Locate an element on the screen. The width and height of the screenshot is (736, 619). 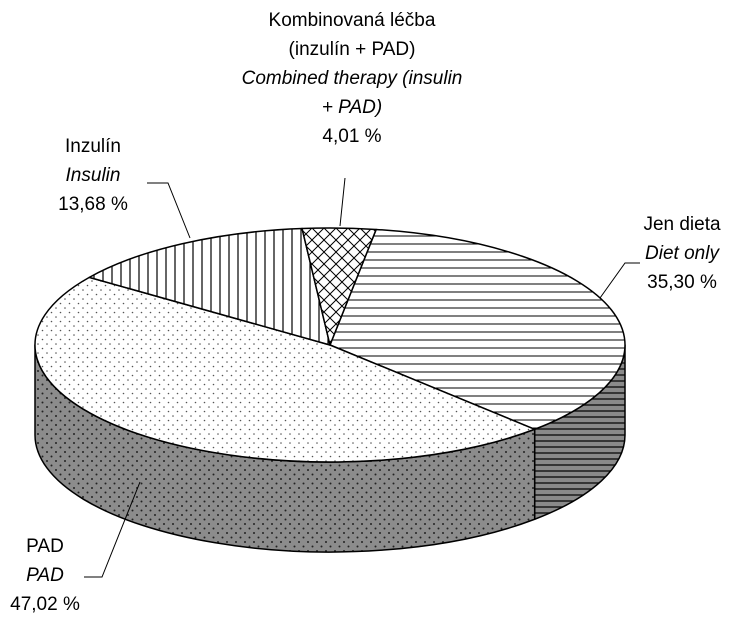
category-en: Diet only is located at coordinates (682, 253).